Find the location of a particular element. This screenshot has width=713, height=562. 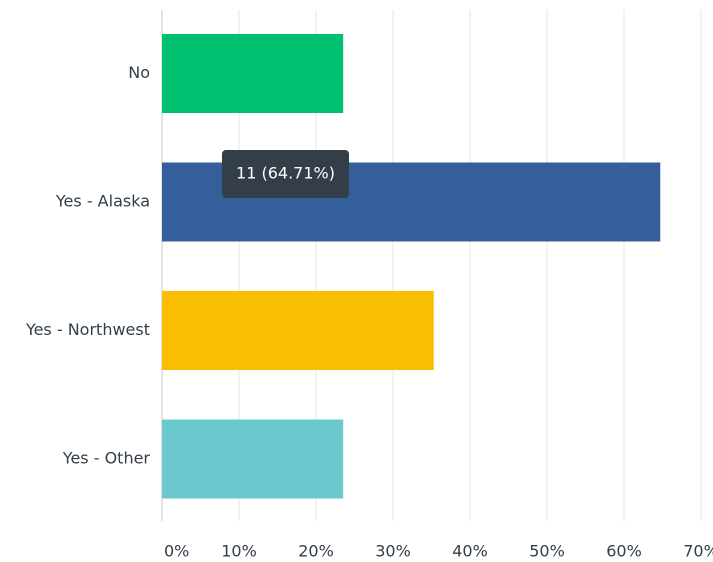

tooltip: 11 (64.71%) is located at coordinates (285, 174).